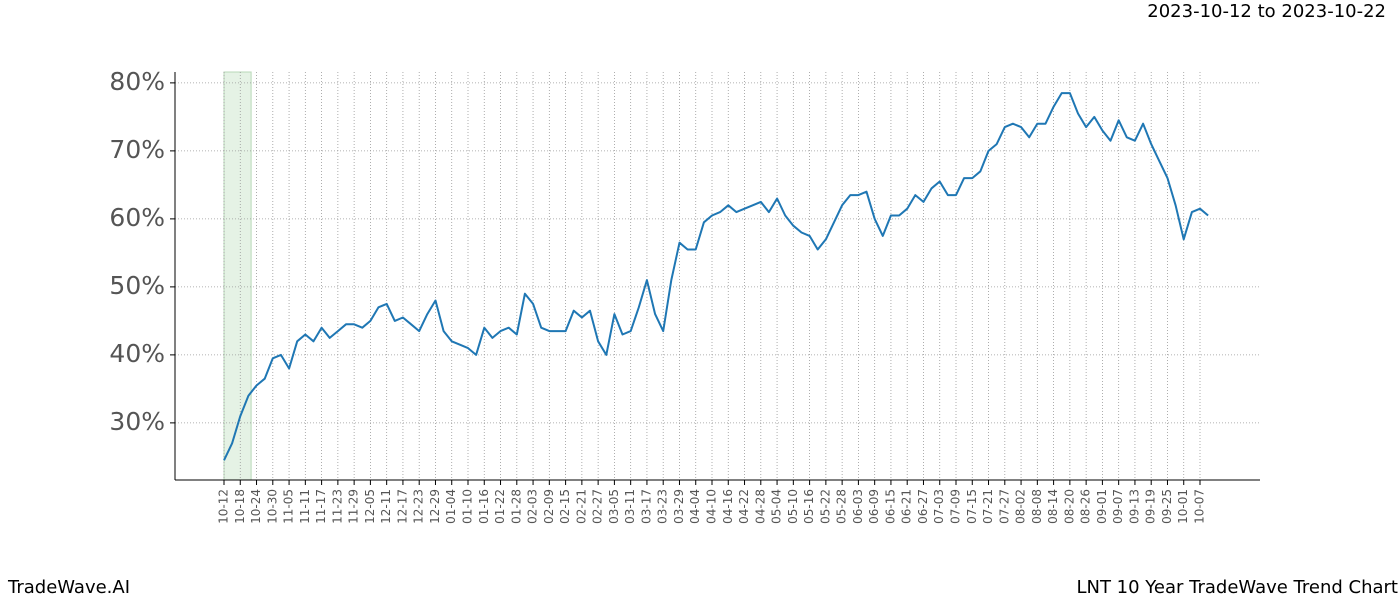  Describe the element at coordinates (842, 506) in the screenshot. I see `x-tick-label: 05-28` at that location.